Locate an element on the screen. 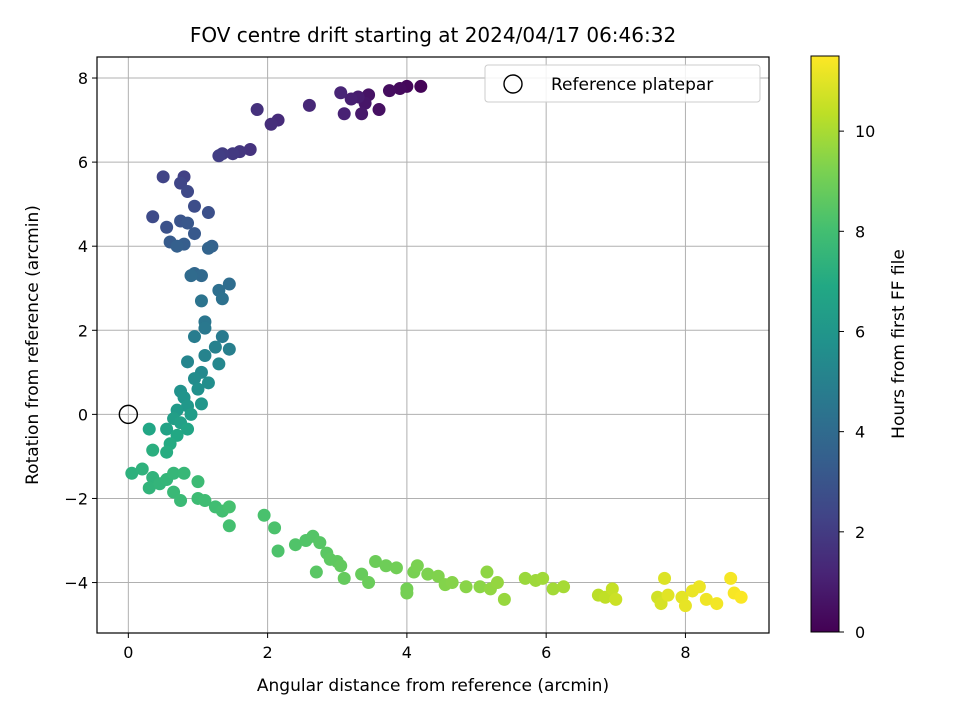  x-tick-label: 0 is located at coordinates (128, 652).